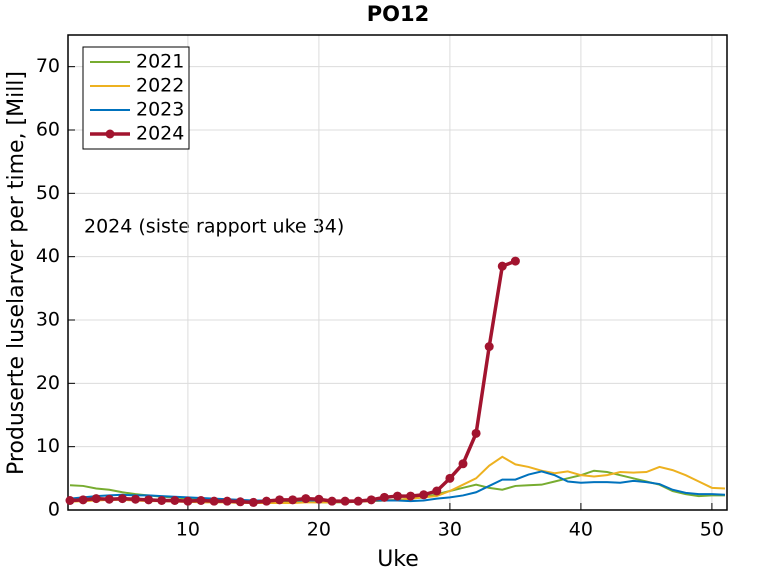 Image resolution: width=768 pixels, height=576 pixels. I want to click on legend-label: 2021, so click(160, 62).